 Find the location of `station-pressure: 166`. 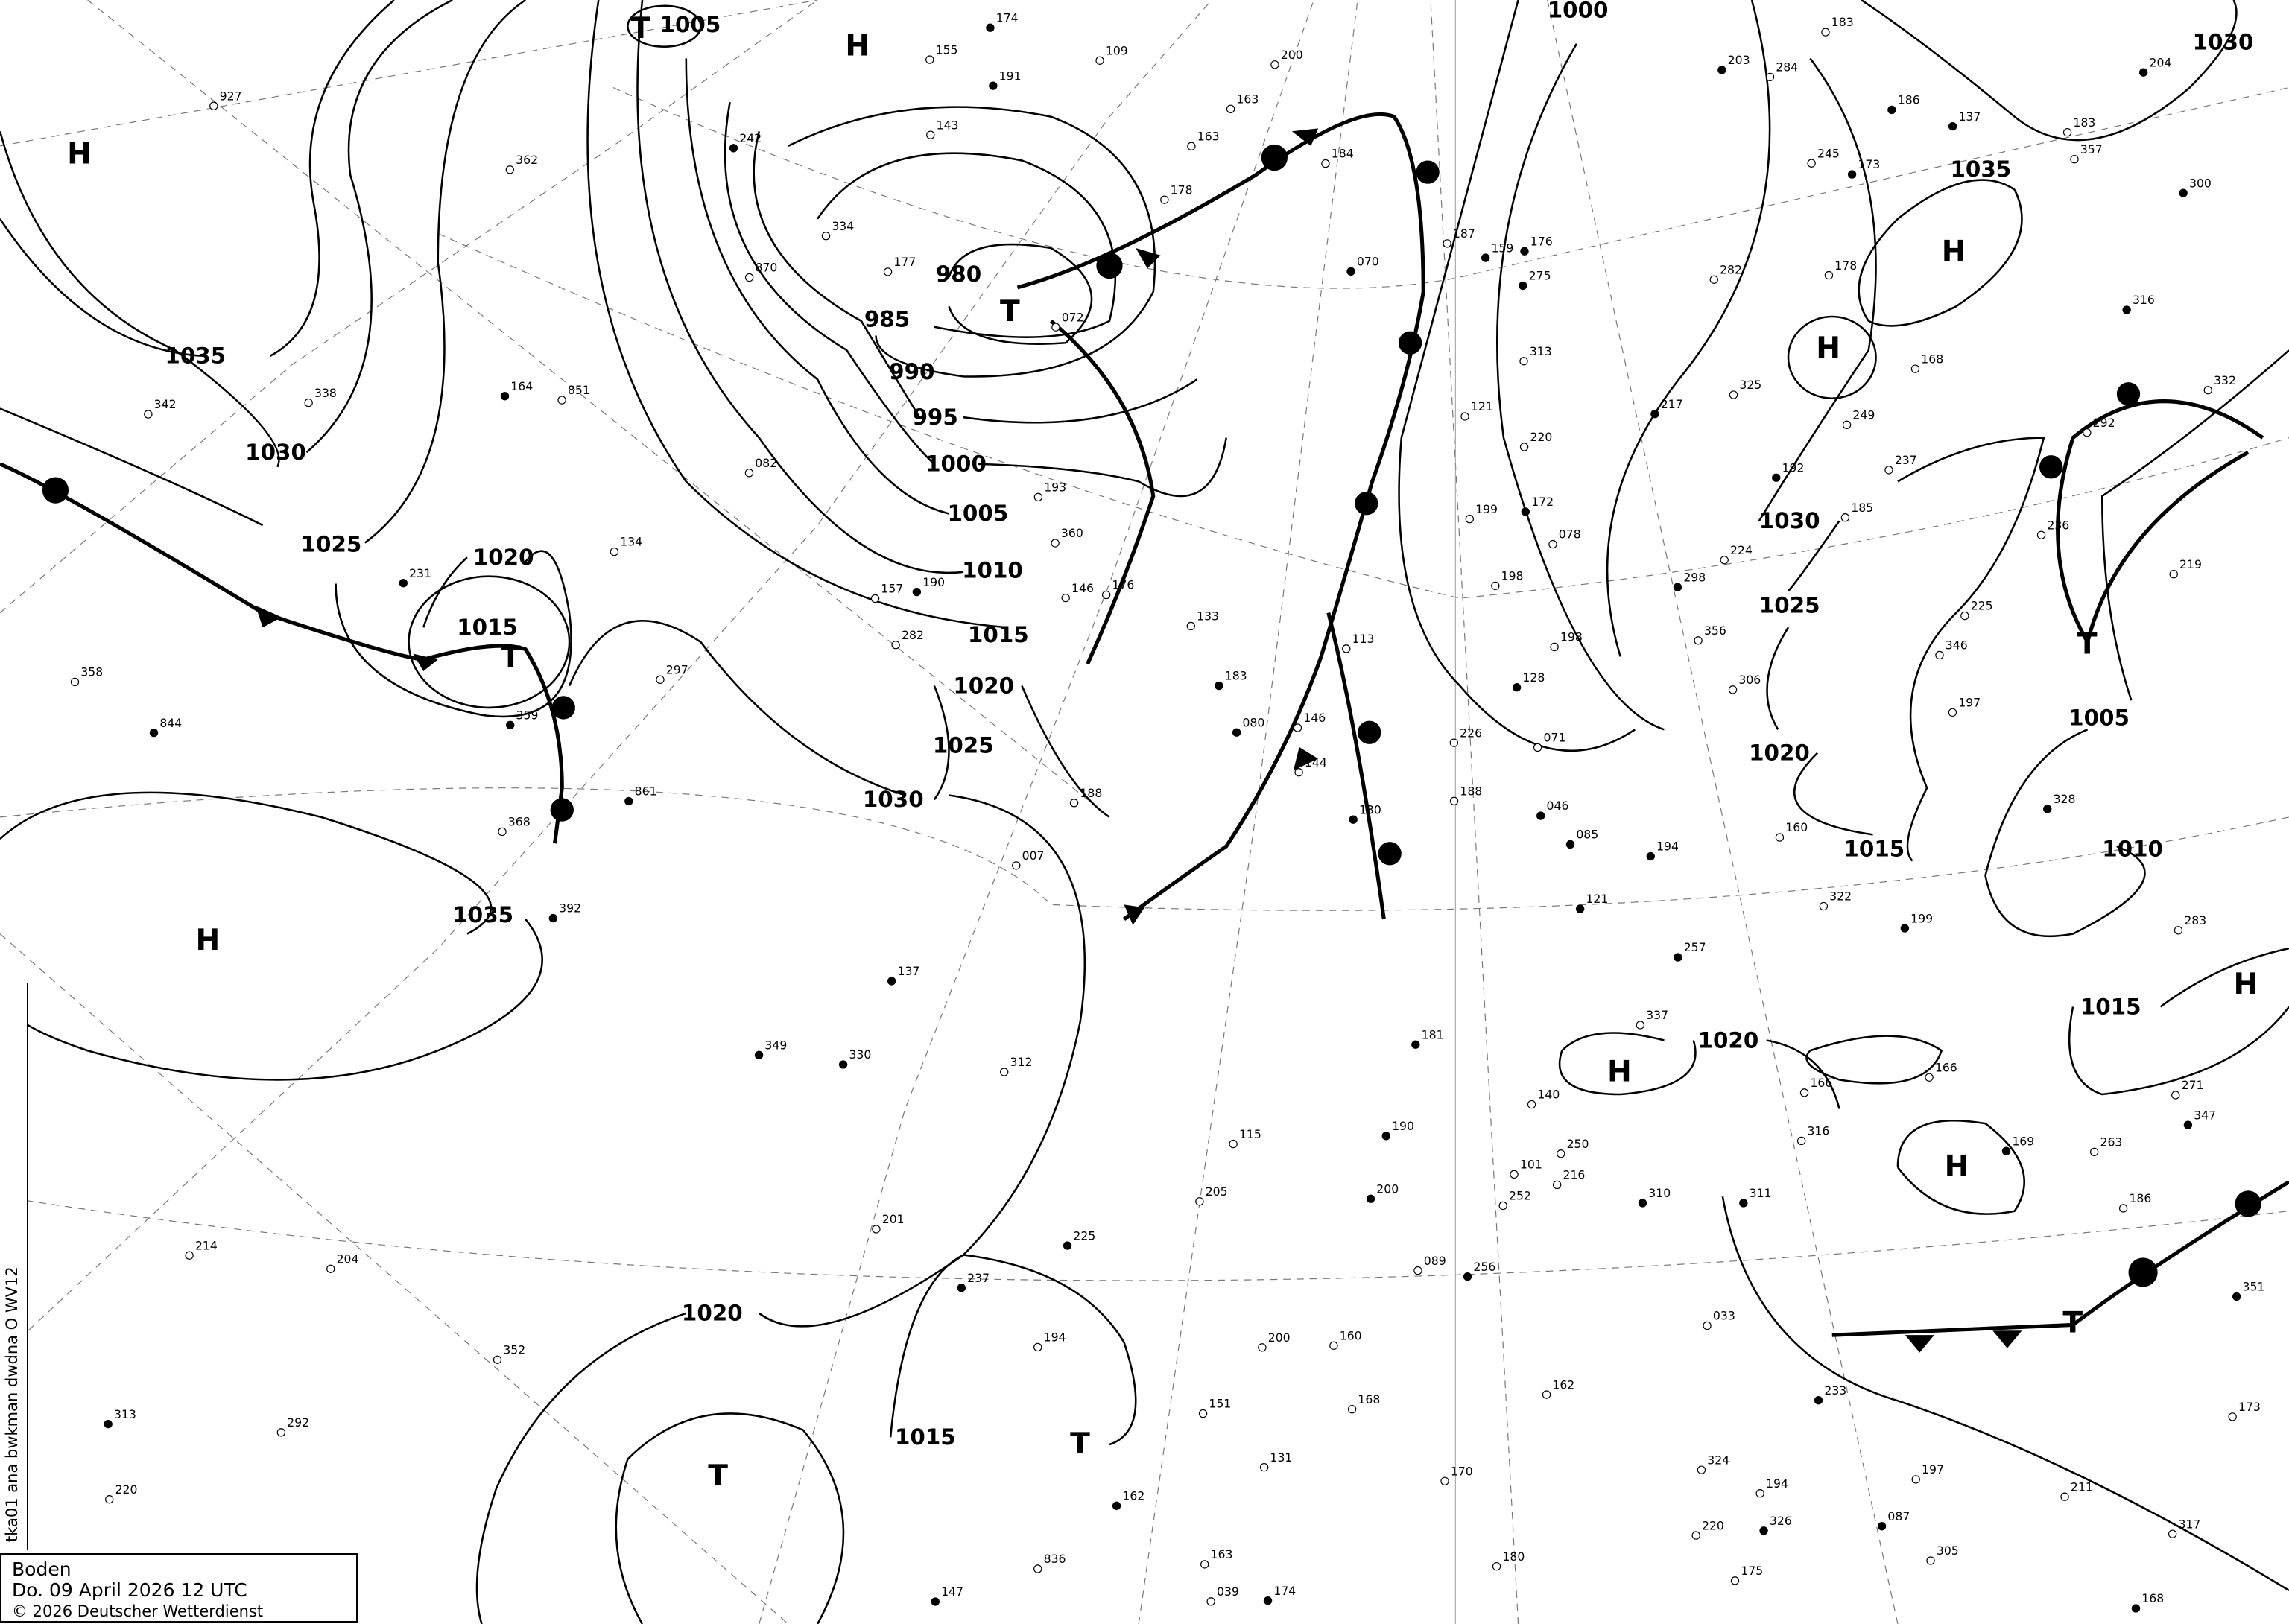

station-pressure: 166 is located at coordinates (1946, 1067).